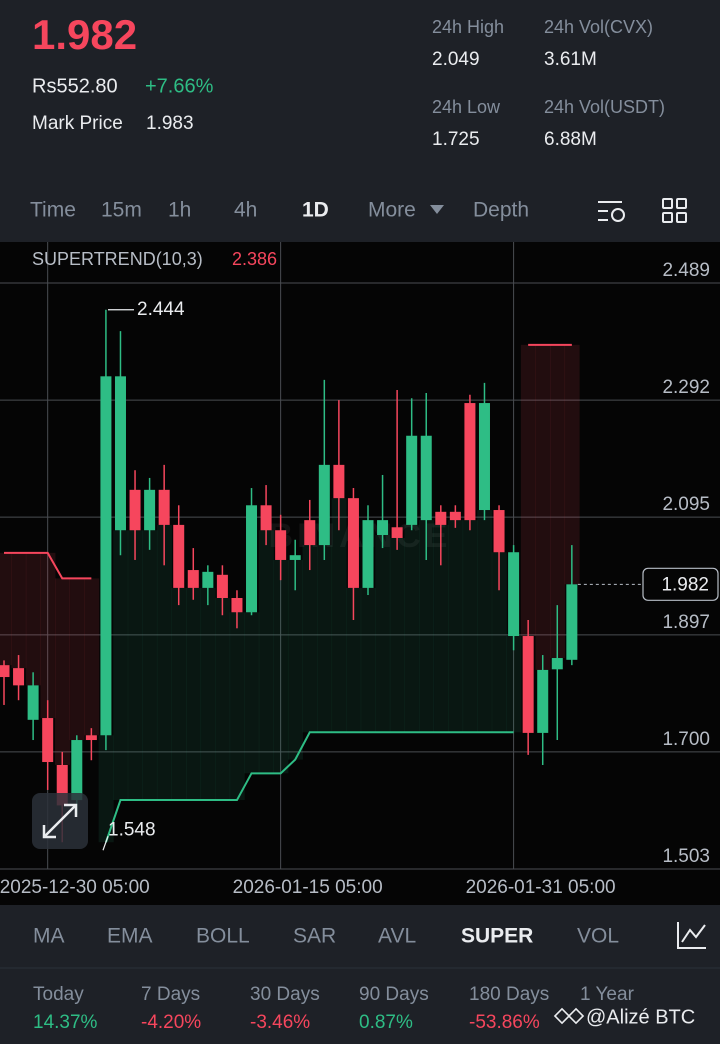  I want to click on last-price-tag, so click(680, 584).